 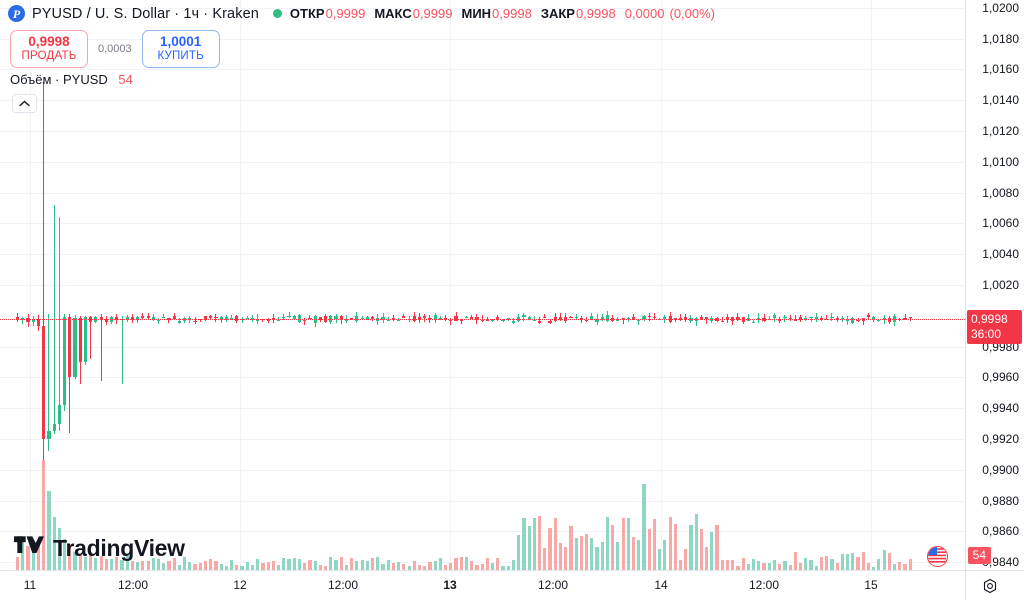 I want to click on us-flag-icon, so click(x=937, y=556).